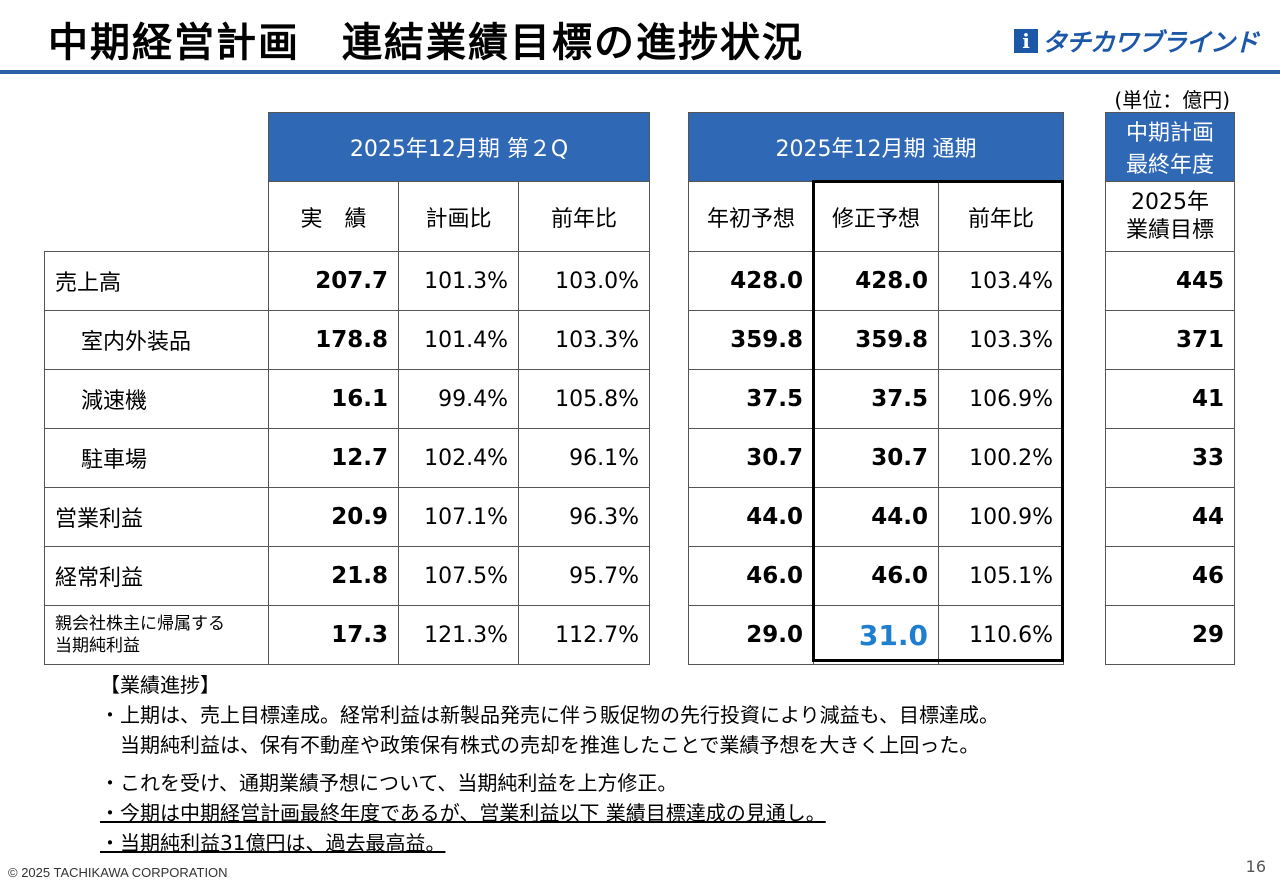 This screenshot has height=886, width=1280. I want to click on q2-plan-ratio-cell: 121.3%, so click(458, 635).